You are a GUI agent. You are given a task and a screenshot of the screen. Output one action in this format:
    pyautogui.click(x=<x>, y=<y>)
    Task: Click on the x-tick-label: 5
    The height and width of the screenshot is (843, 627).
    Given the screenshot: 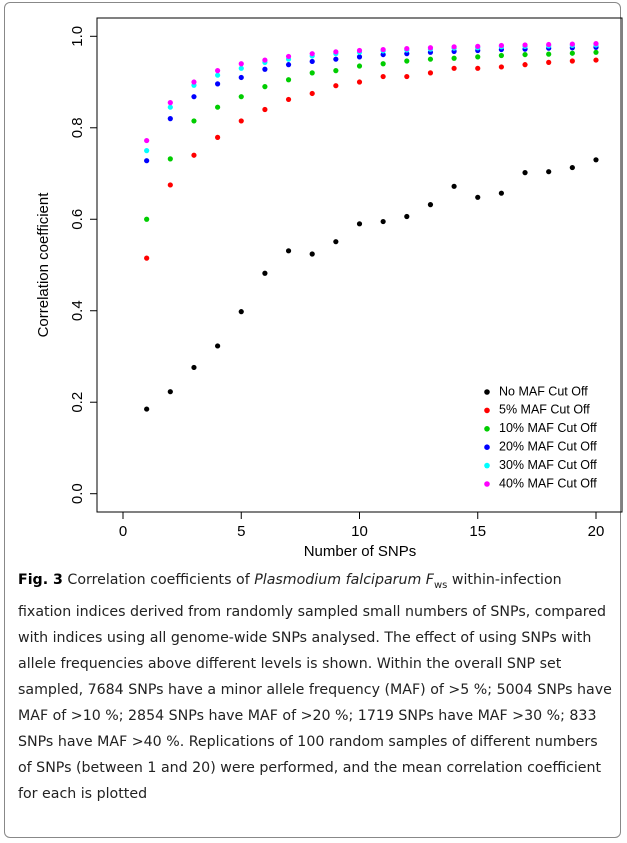 What is the action you would take?
    pyautogui.click(x=241, y=531)
    